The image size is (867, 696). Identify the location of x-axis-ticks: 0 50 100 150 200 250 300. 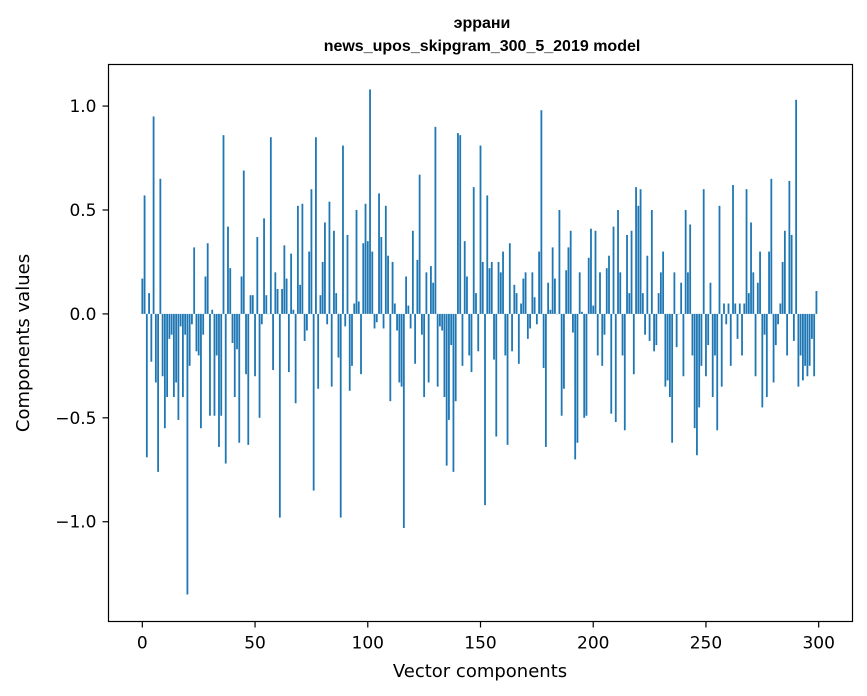
(486, 637).